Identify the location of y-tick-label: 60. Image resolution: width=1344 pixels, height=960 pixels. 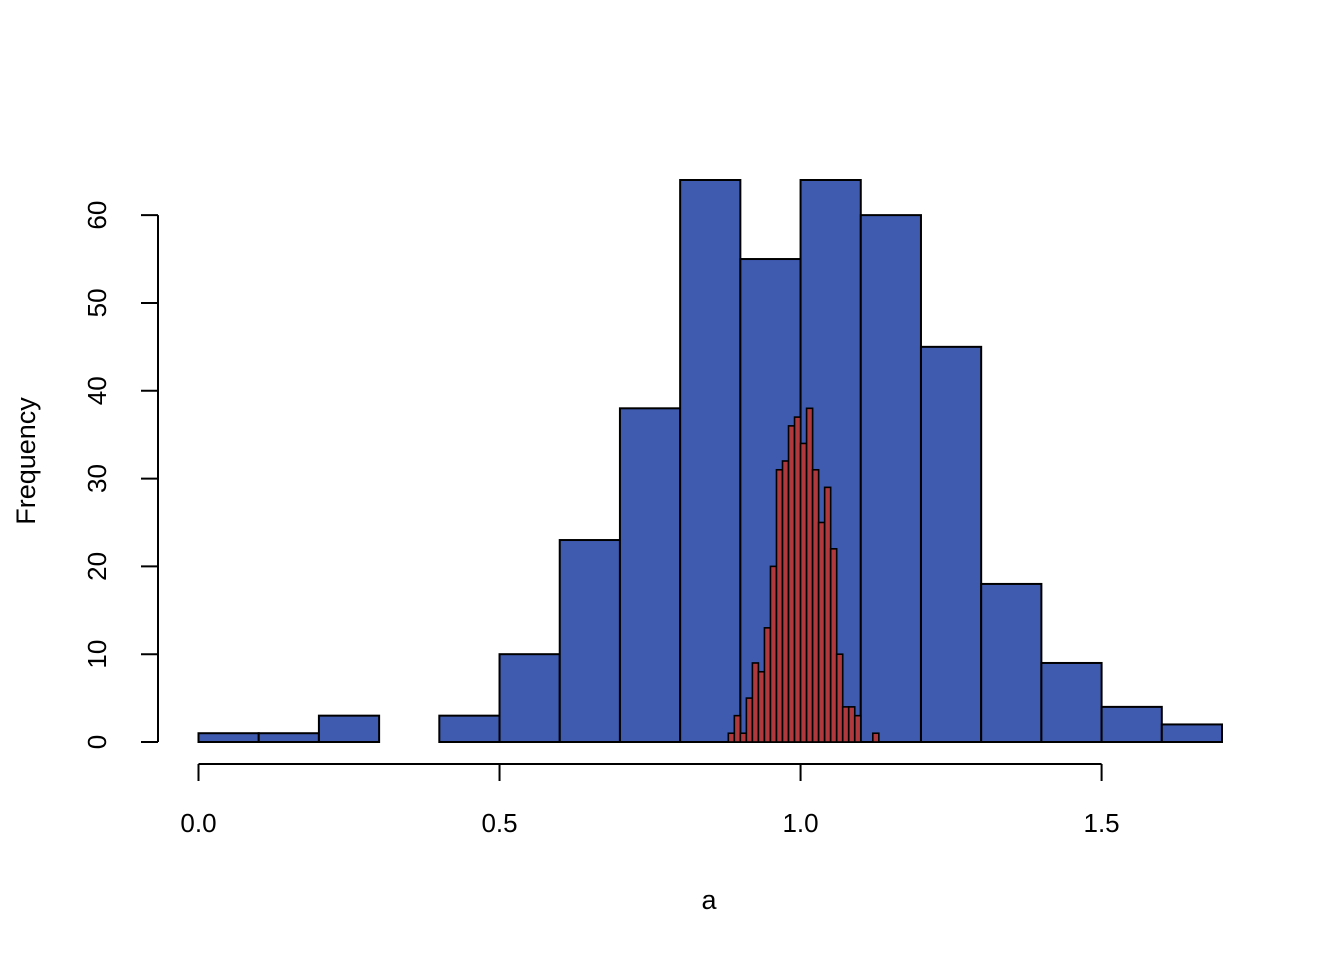
(97, 215).